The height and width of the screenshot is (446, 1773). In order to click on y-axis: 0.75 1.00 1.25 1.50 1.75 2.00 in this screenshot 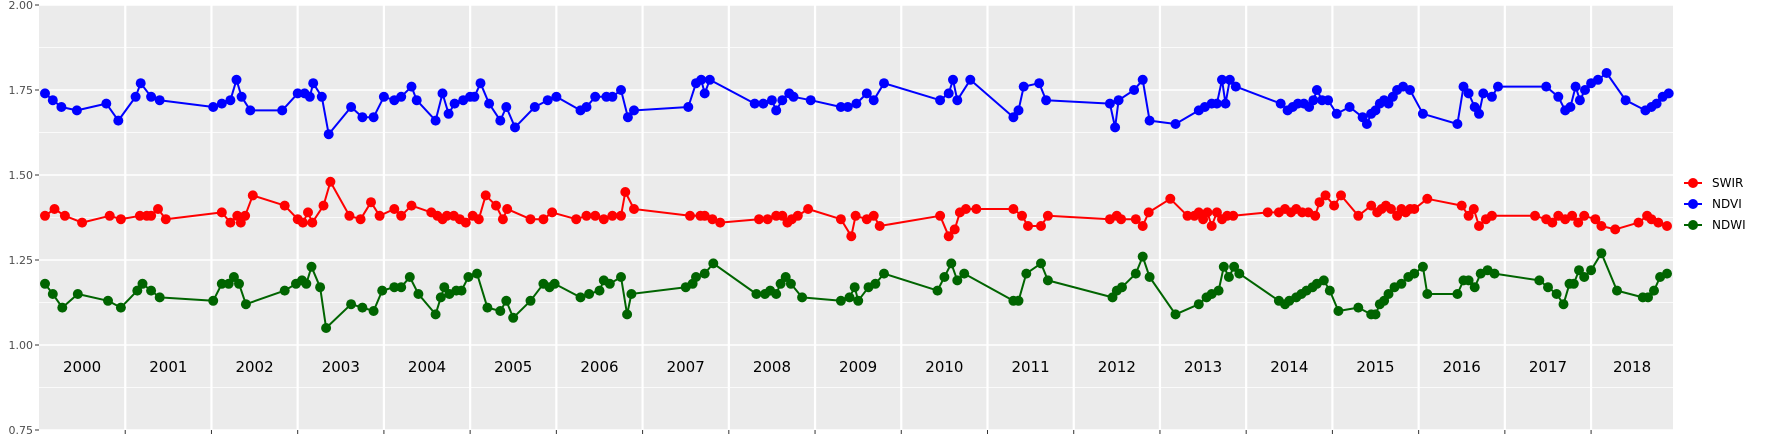, I will do `click(24, 218)`.